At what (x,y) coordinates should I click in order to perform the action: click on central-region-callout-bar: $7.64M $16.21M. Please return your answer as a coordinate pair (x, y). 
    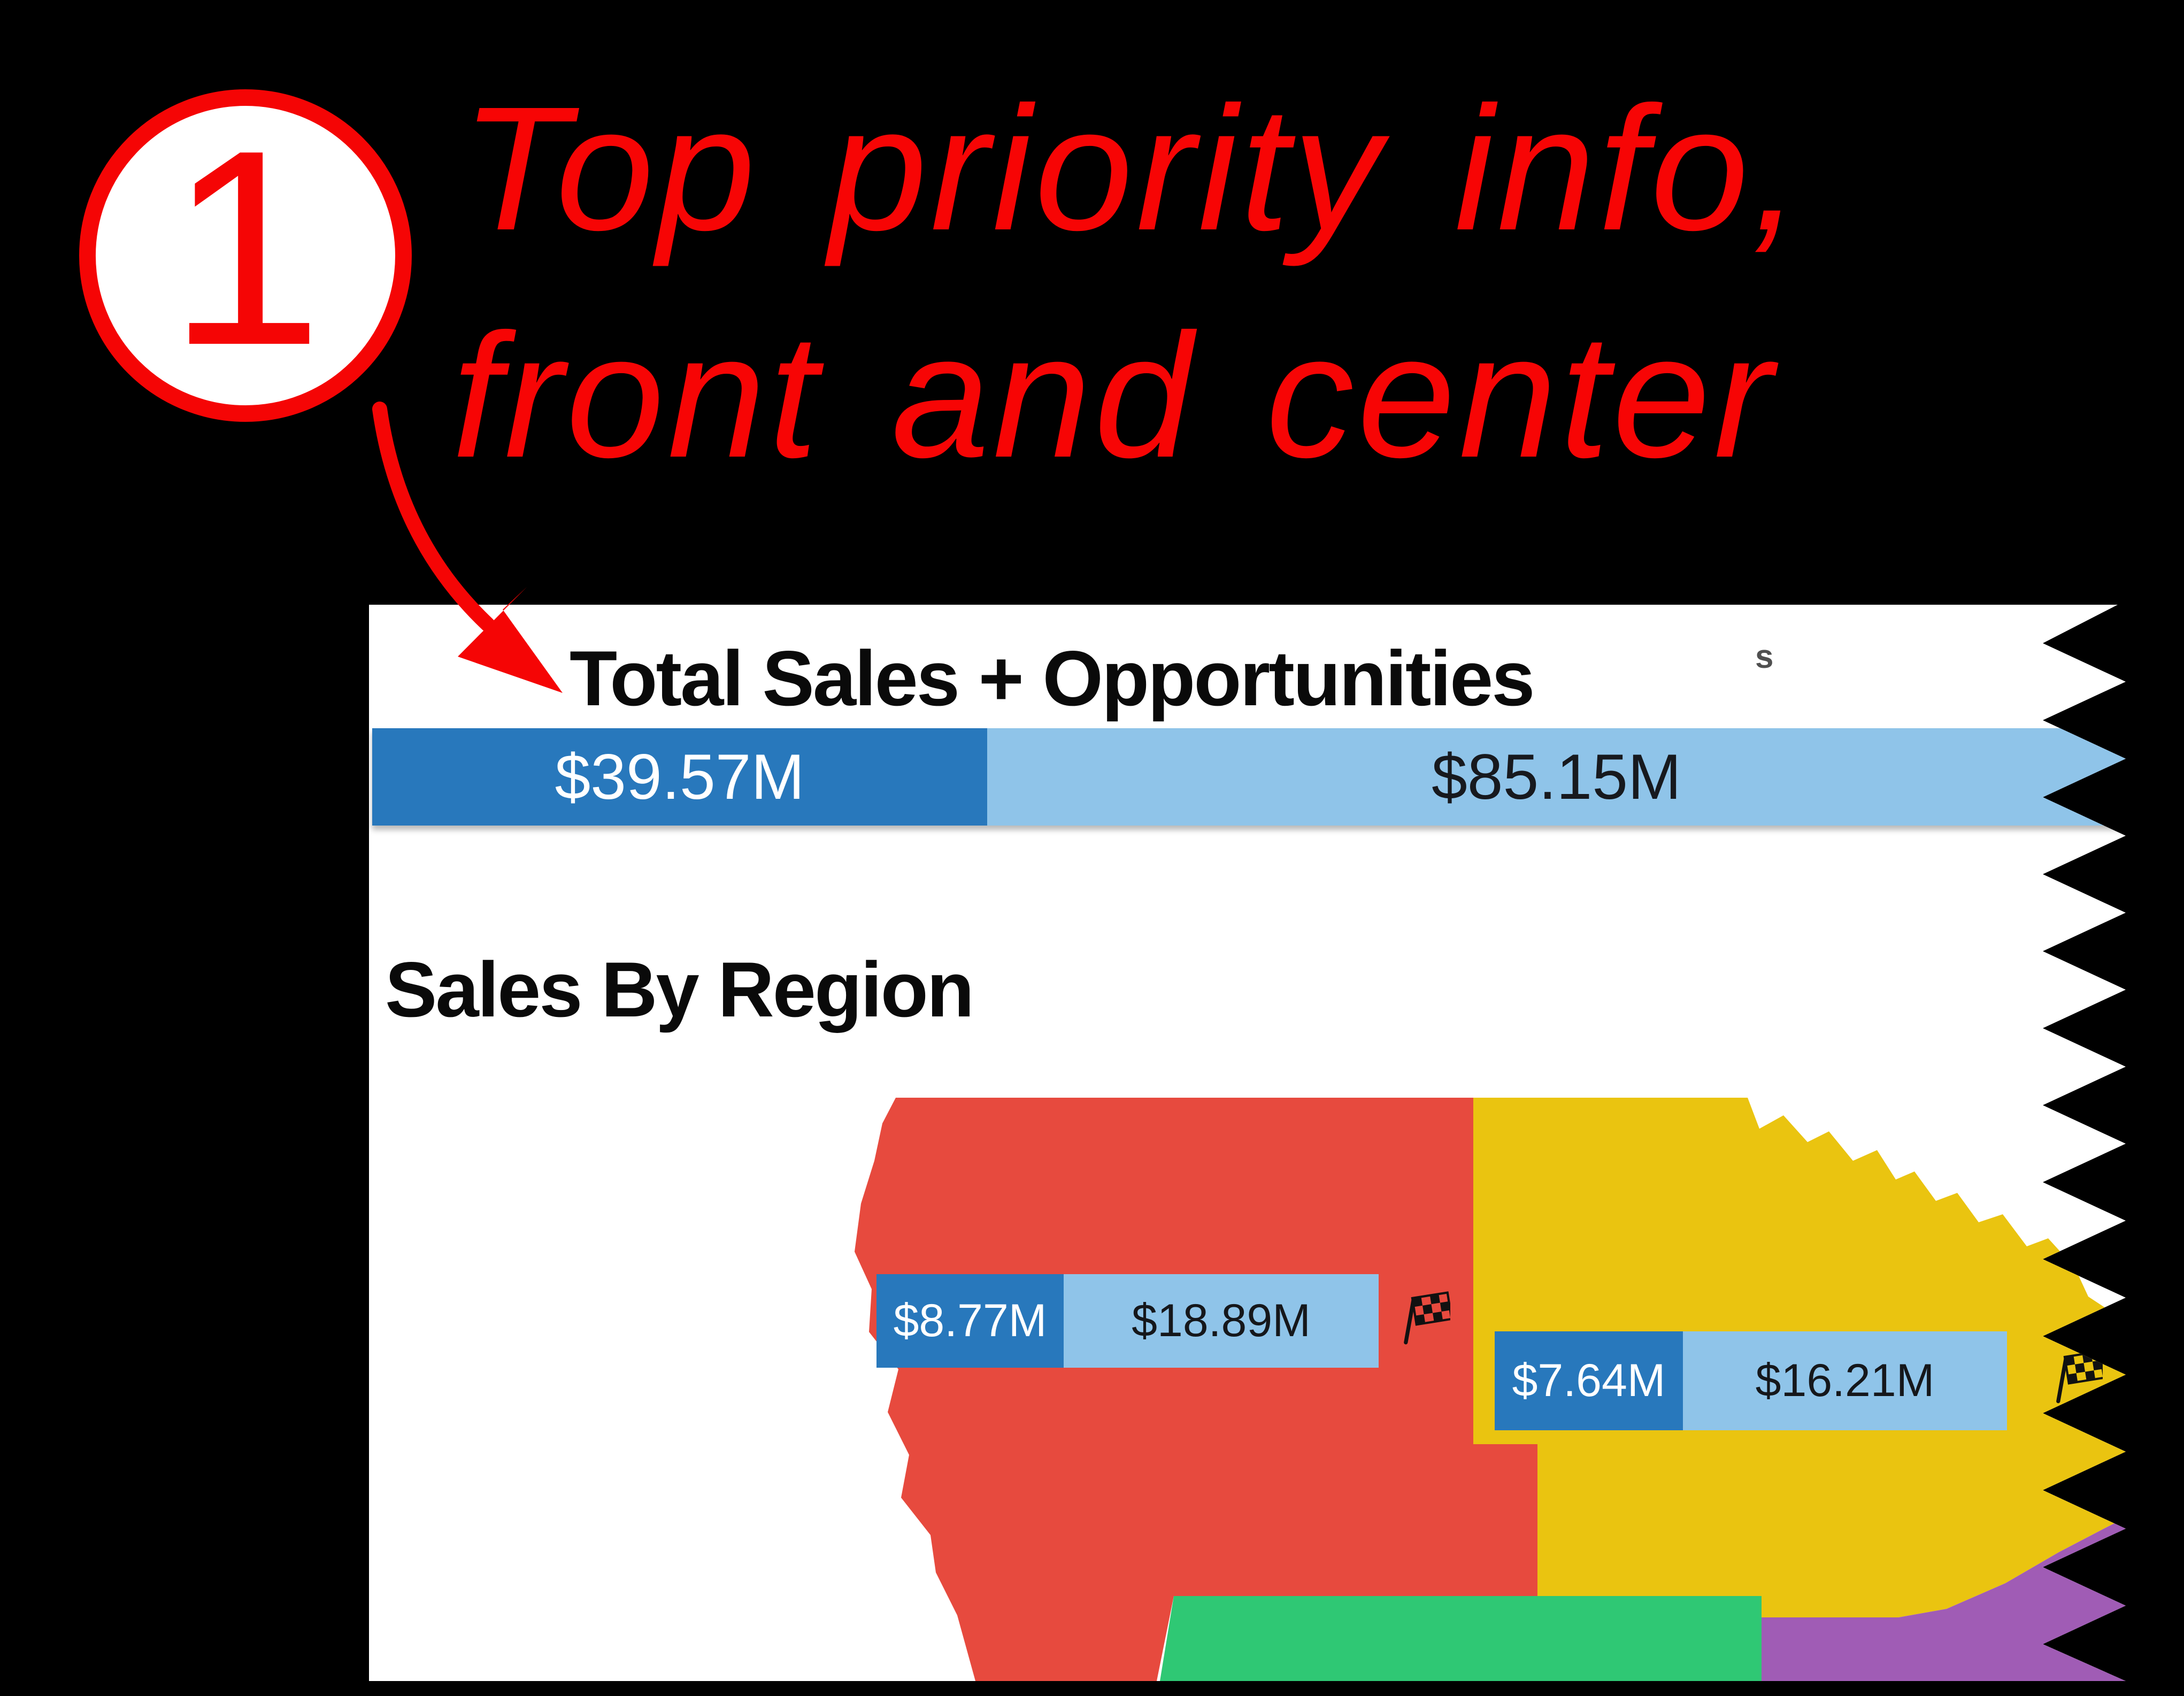
    Looking at the image, I should click on (1751, 1380).